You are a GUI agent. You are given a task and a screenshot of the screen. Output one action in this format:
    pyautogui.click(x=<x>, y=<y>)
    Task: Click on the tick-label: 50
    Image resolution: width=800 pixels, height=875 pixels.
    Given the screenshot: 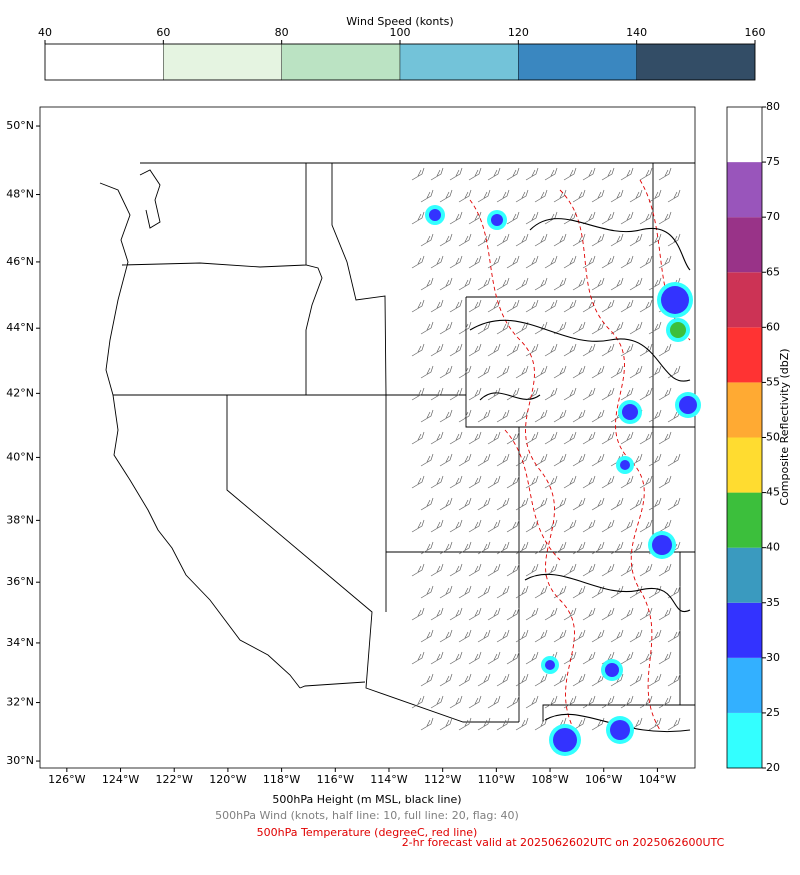 What is the action you would take?
    pyautogui.click(x=773, y=437)
    